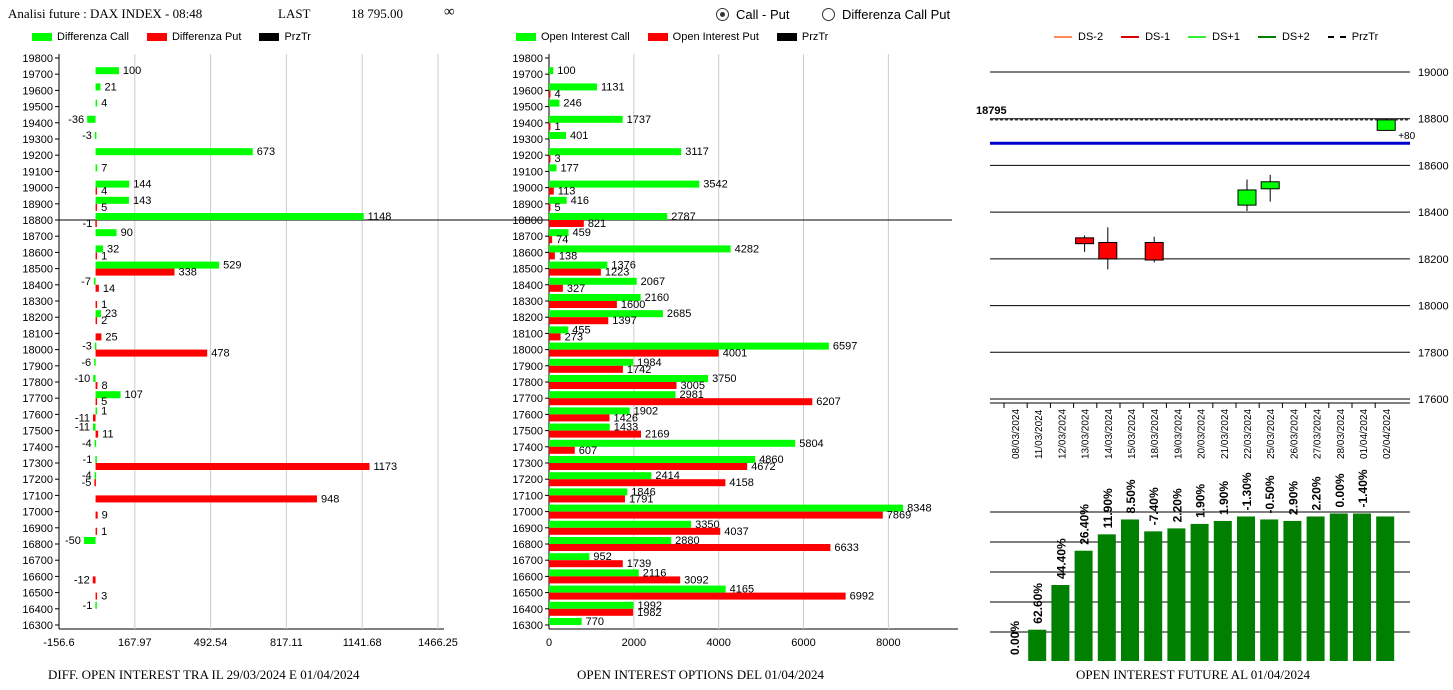  What do you see at coordinates (634, 643) in the screenshot?
I see `oi-x-tick: 2000` at bounding box center [634, 643].